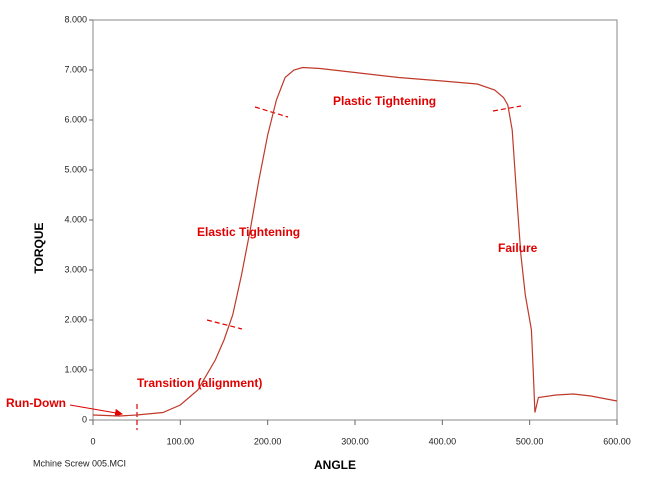 The width and height of the screenshot is (660, 484). Describe the element at coordinates (75, 319) in the screenshot. I see `y-tick-label: 2.000` at that location.